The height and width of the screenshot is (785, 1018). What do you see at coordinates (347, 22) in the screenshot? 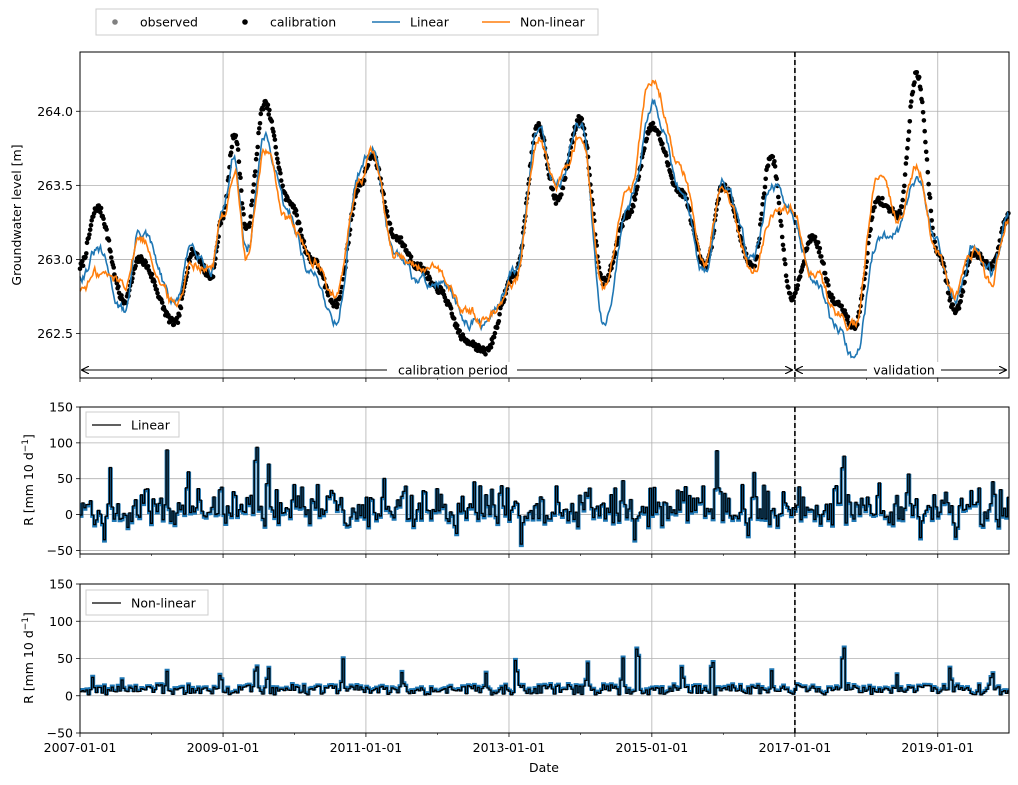
I see `top-legend: observed calibration Linear Non-linear` at bounding box center [347, 22].